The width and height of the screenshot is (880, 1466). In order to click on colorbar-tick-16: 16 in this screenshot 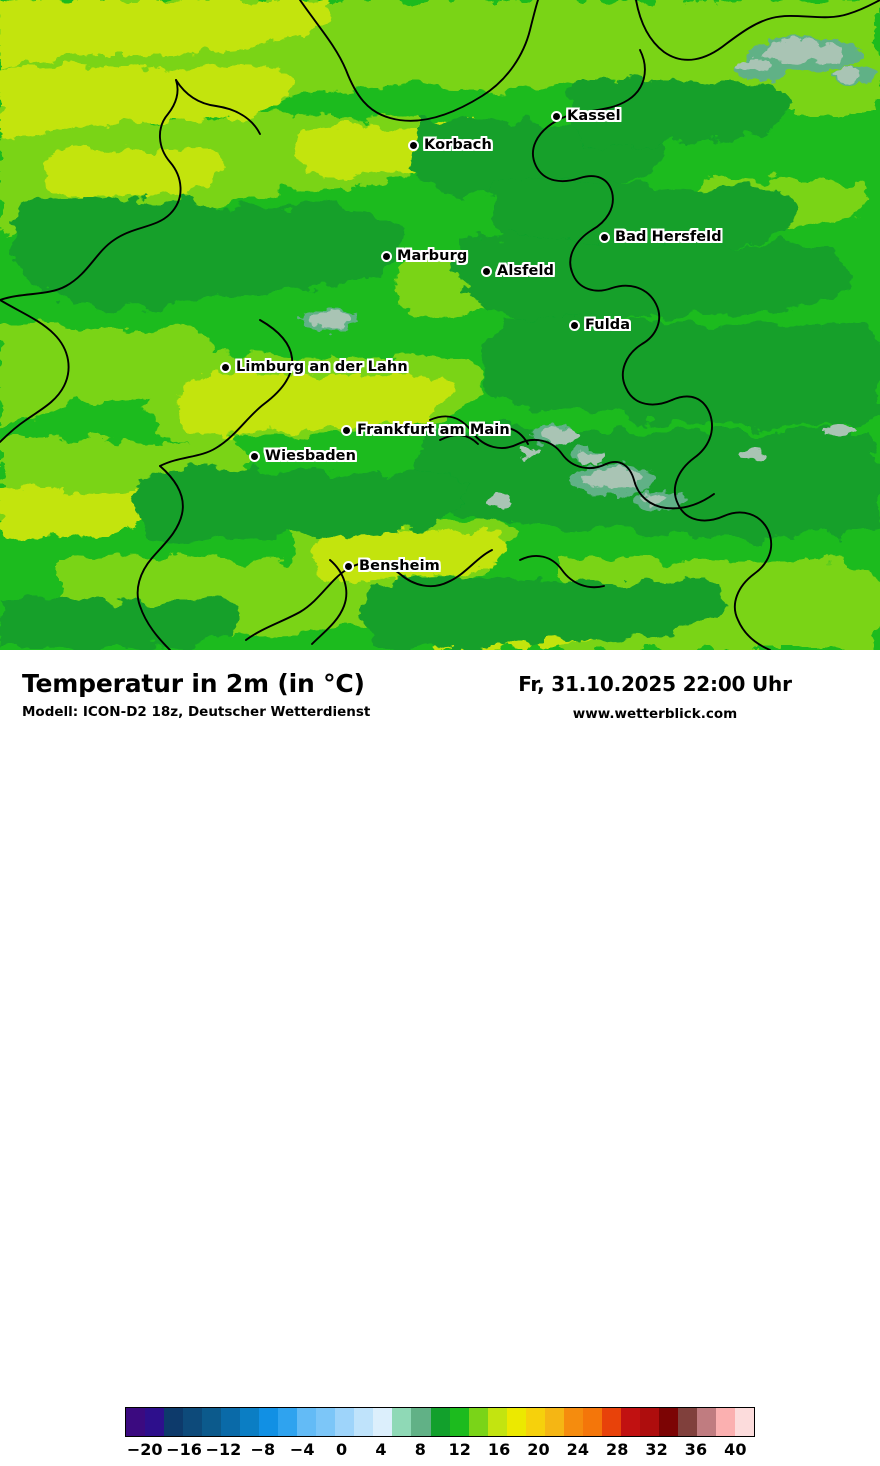, I will do `click(499, 1449)`.